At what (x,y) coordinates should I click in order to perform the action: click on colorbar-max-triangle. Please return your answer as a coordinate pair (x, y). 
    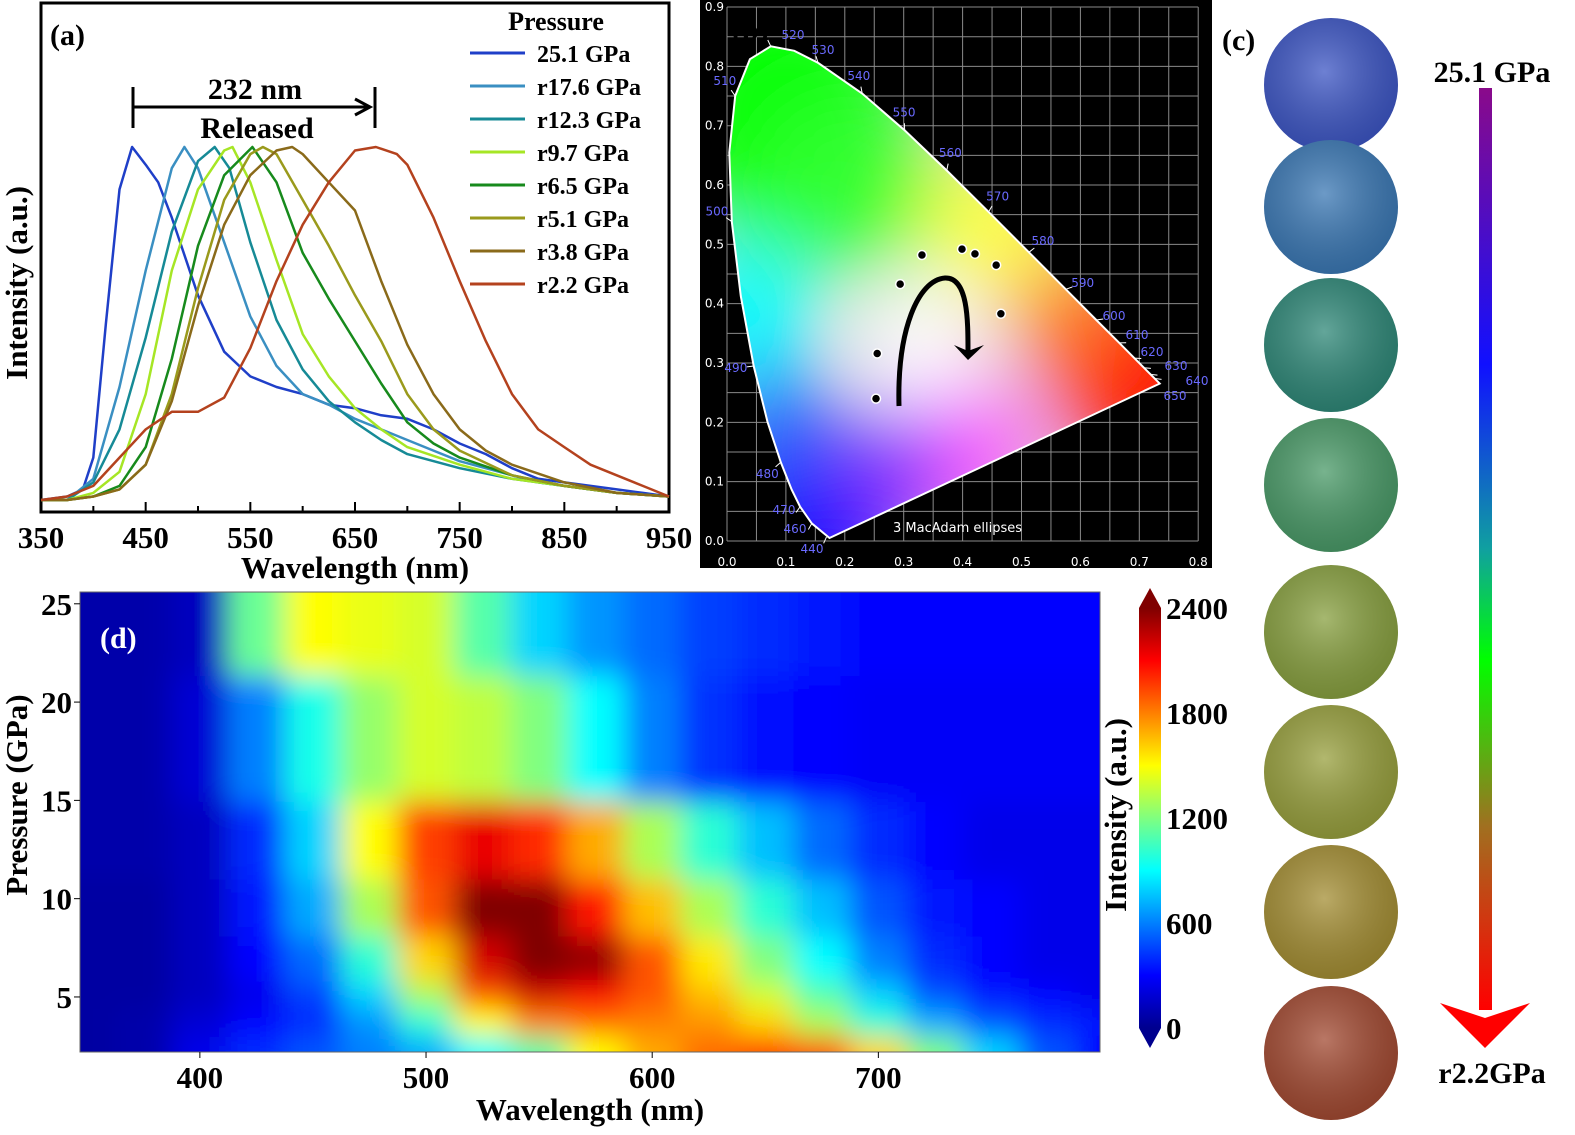
    Looking at the image, I should click on (1150, 598).